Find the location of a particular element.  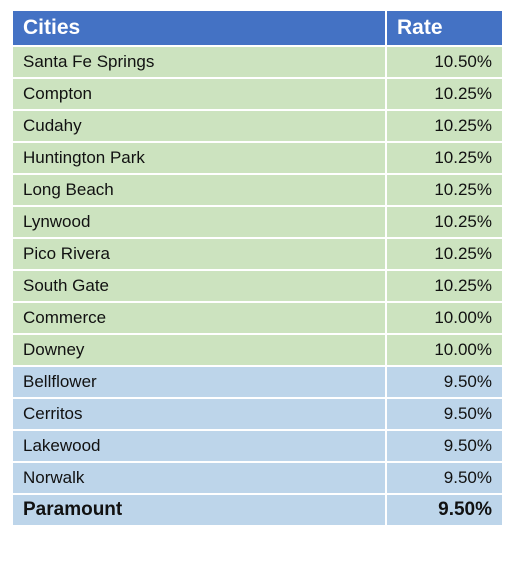

city-cell: Cudahy is located at coordinates (199, 126).